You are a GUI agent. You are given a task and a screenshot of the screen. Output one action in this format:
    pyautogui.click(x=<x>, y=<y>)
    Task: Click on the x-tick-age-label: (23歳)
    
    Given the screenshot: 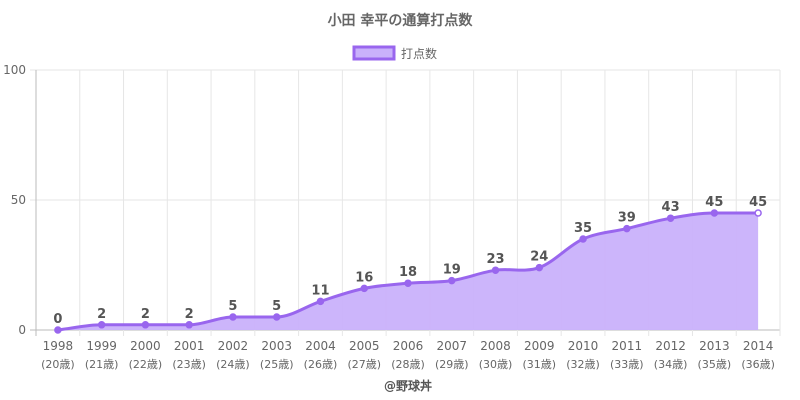 What is the action you would take?
    pyautogui.click(x=189, y=364)
    